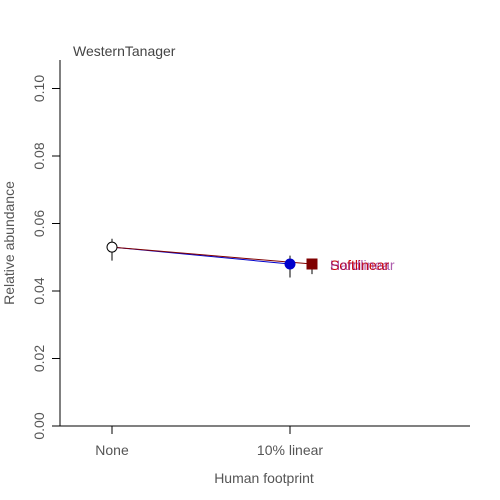  What do you see at coordinates (39, 223) in the screenshot?
I see `y-tick-label: 0.06` at bounding box center [39, 223].